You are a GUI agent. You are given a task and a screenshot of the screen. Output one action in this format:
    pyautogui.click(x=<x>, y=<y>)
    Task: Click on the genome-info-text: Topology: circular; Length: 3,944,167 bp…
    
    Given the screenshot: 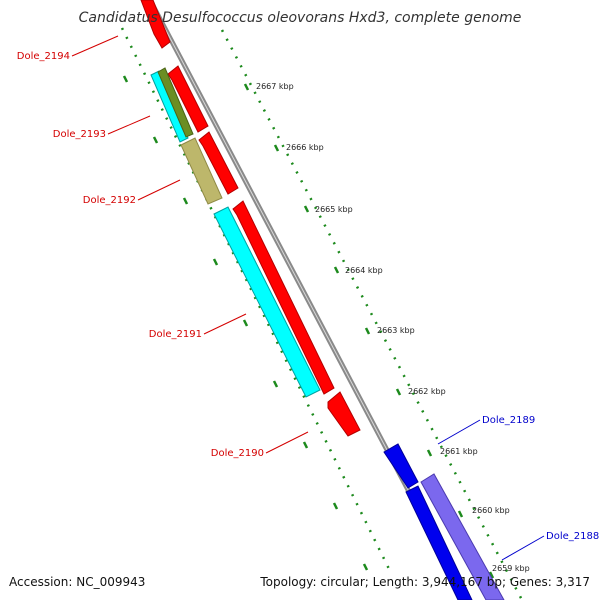 What is the action you would take?
    pyautogui.click(x=424, y=582)
    